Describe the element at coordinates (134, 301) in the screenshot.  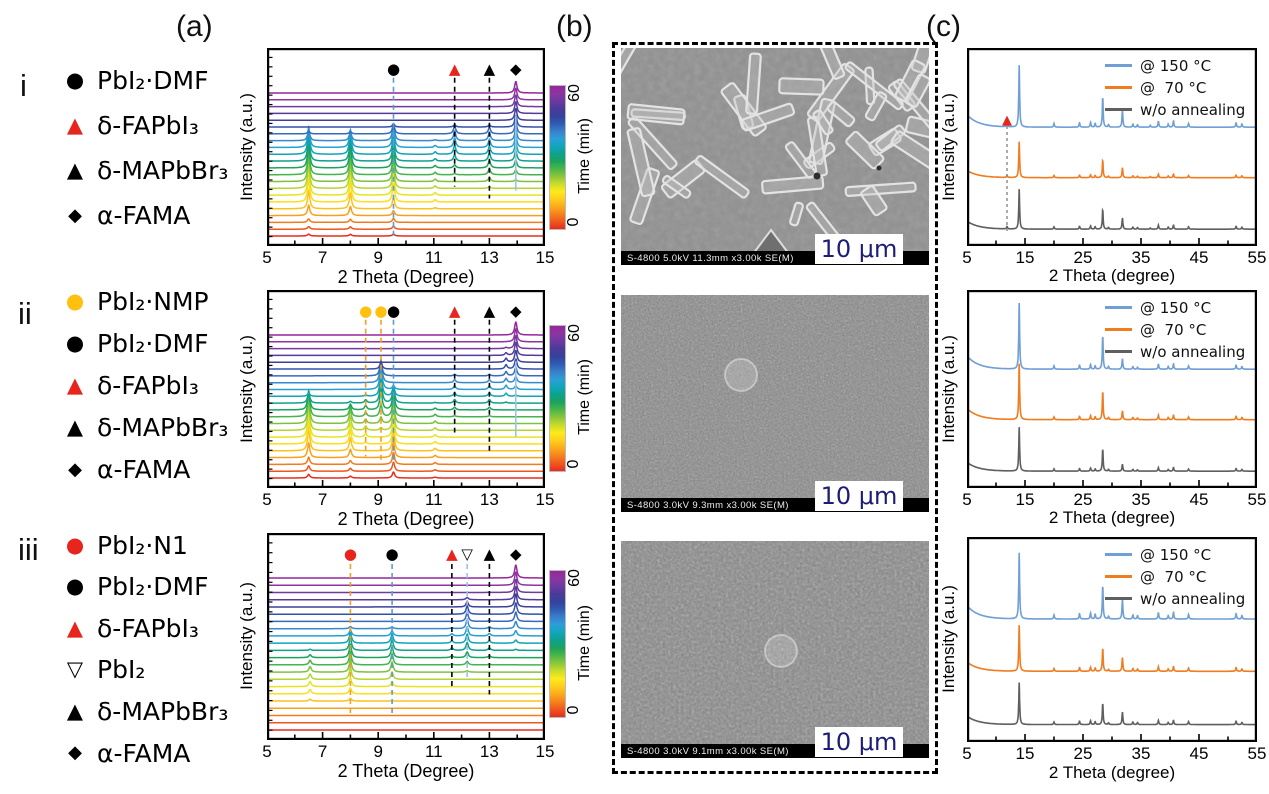
I see `legend-item: ● PbI₂·NMP` at that location.